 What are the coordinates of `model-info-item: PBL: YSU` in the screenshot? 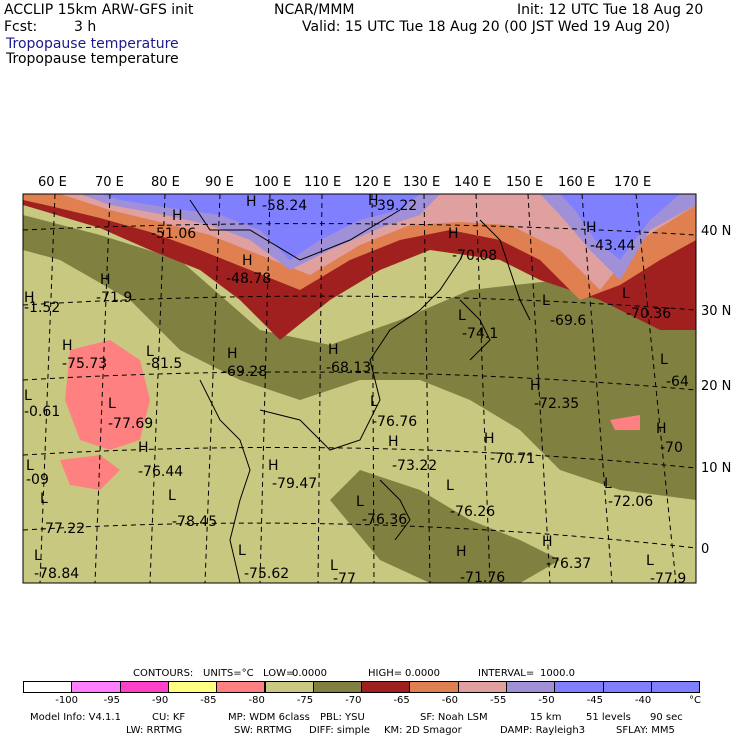 It's located at (342, 717).